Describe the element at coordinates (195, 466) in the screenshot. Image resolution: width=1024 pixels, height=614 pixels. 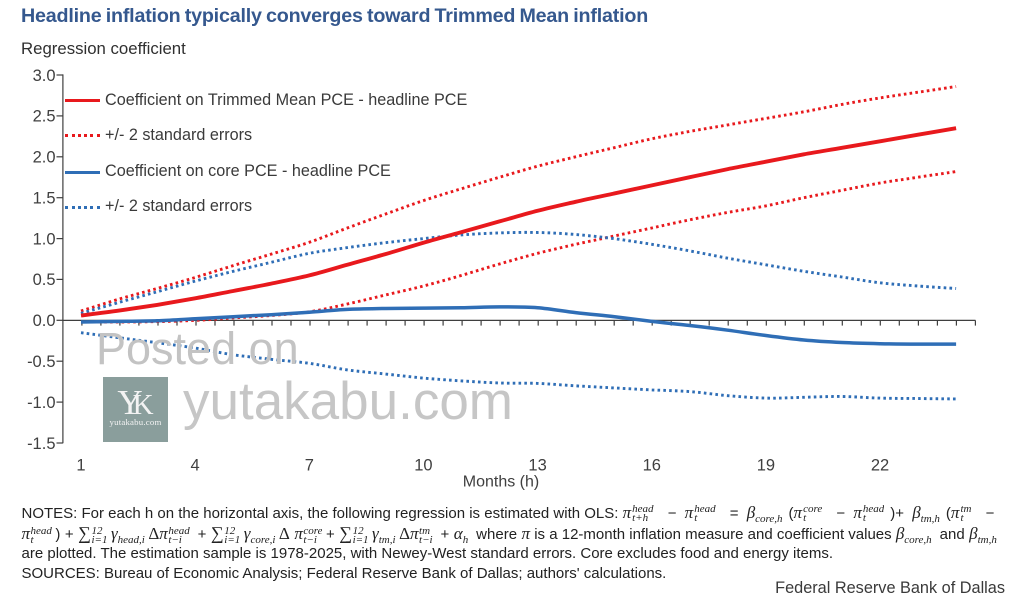
I see `svg-text: 4` at that location.